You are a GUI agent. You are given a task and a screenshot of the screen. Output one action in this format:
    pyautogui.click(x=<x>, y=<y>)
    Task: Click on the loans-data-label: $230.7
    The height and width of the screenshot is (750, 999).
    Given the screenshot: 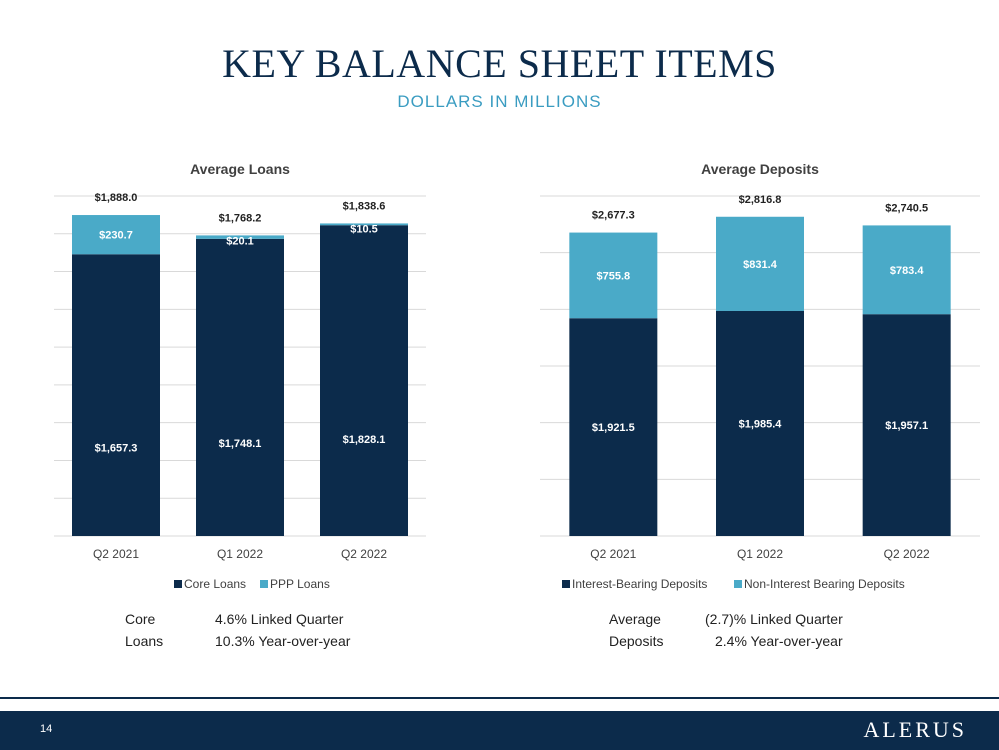 What is the action you would take?
    pyautogui.click(x=116, y=236)
    